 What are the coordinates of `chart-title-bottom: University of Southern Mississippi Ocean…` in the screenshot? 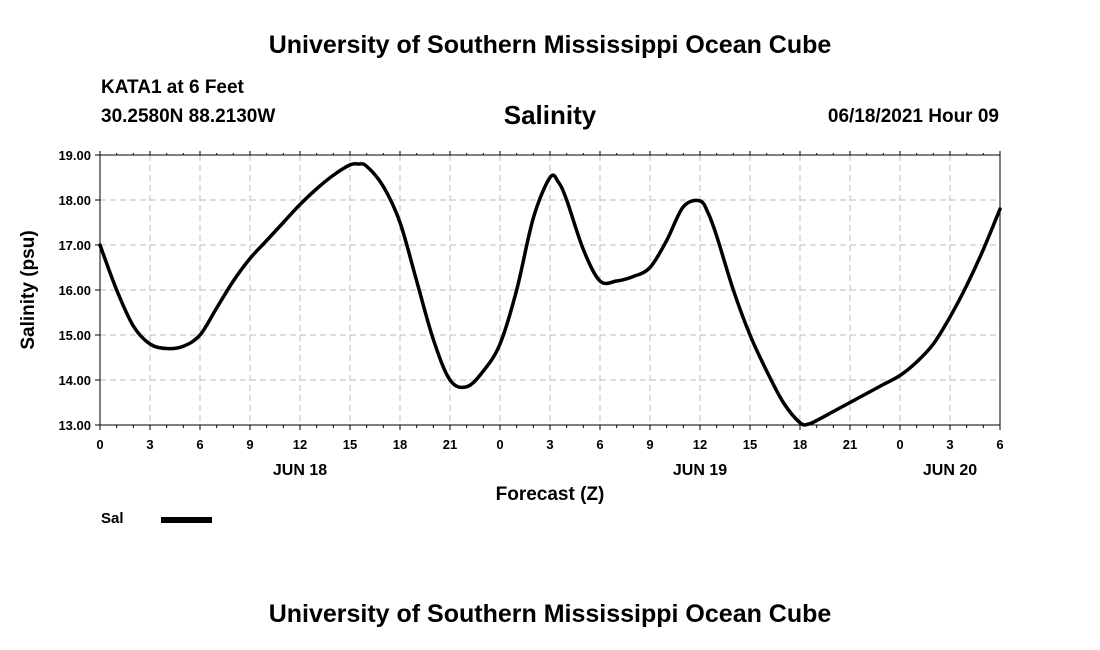 It's located at (550, 614).